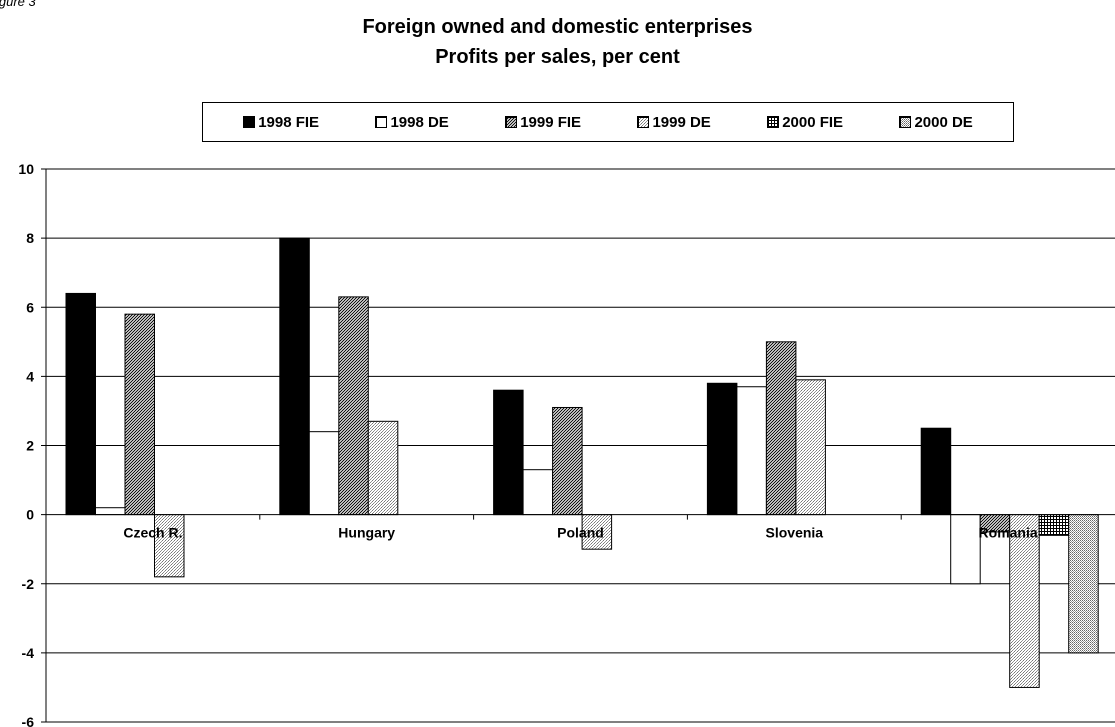 Image resolution: width=1115 pixels, height=727 pixels. Describe the element at coordinates (557, 27) in the screenshot. I see `chart-title: Foreign owned and domestic enterprises` at that location.